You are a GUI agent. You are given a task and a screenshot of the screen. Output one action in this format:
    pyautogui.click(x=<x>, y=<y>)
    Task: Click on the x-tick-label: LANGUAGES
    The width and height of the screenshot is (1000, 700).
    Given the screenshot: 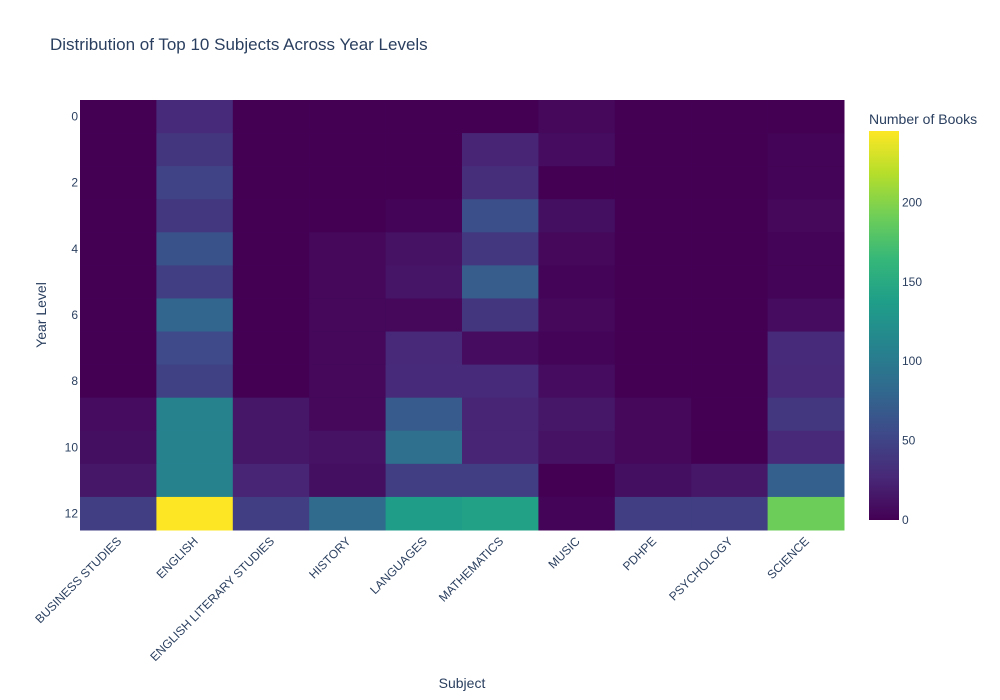 What is the action you would take?
    pyautogui.click(x=398, y=565)
    